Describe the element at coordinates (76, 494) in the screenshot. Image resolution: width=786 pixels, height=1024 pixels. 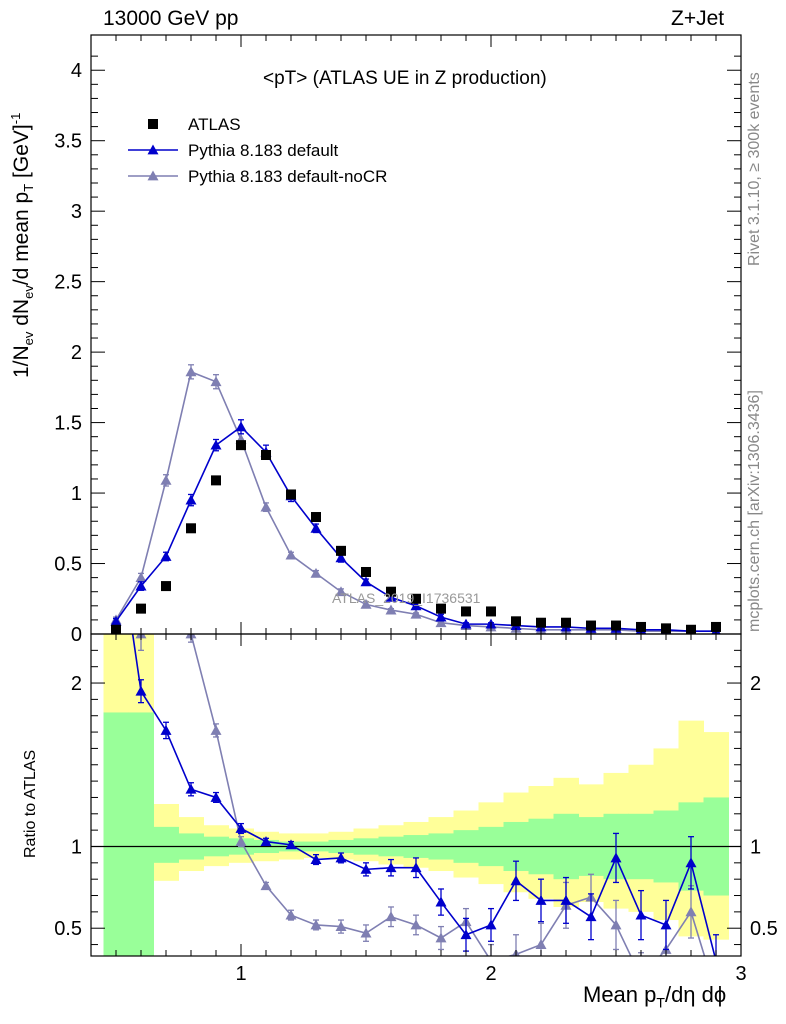
I see `main-y-tick-label: 1` at that location.